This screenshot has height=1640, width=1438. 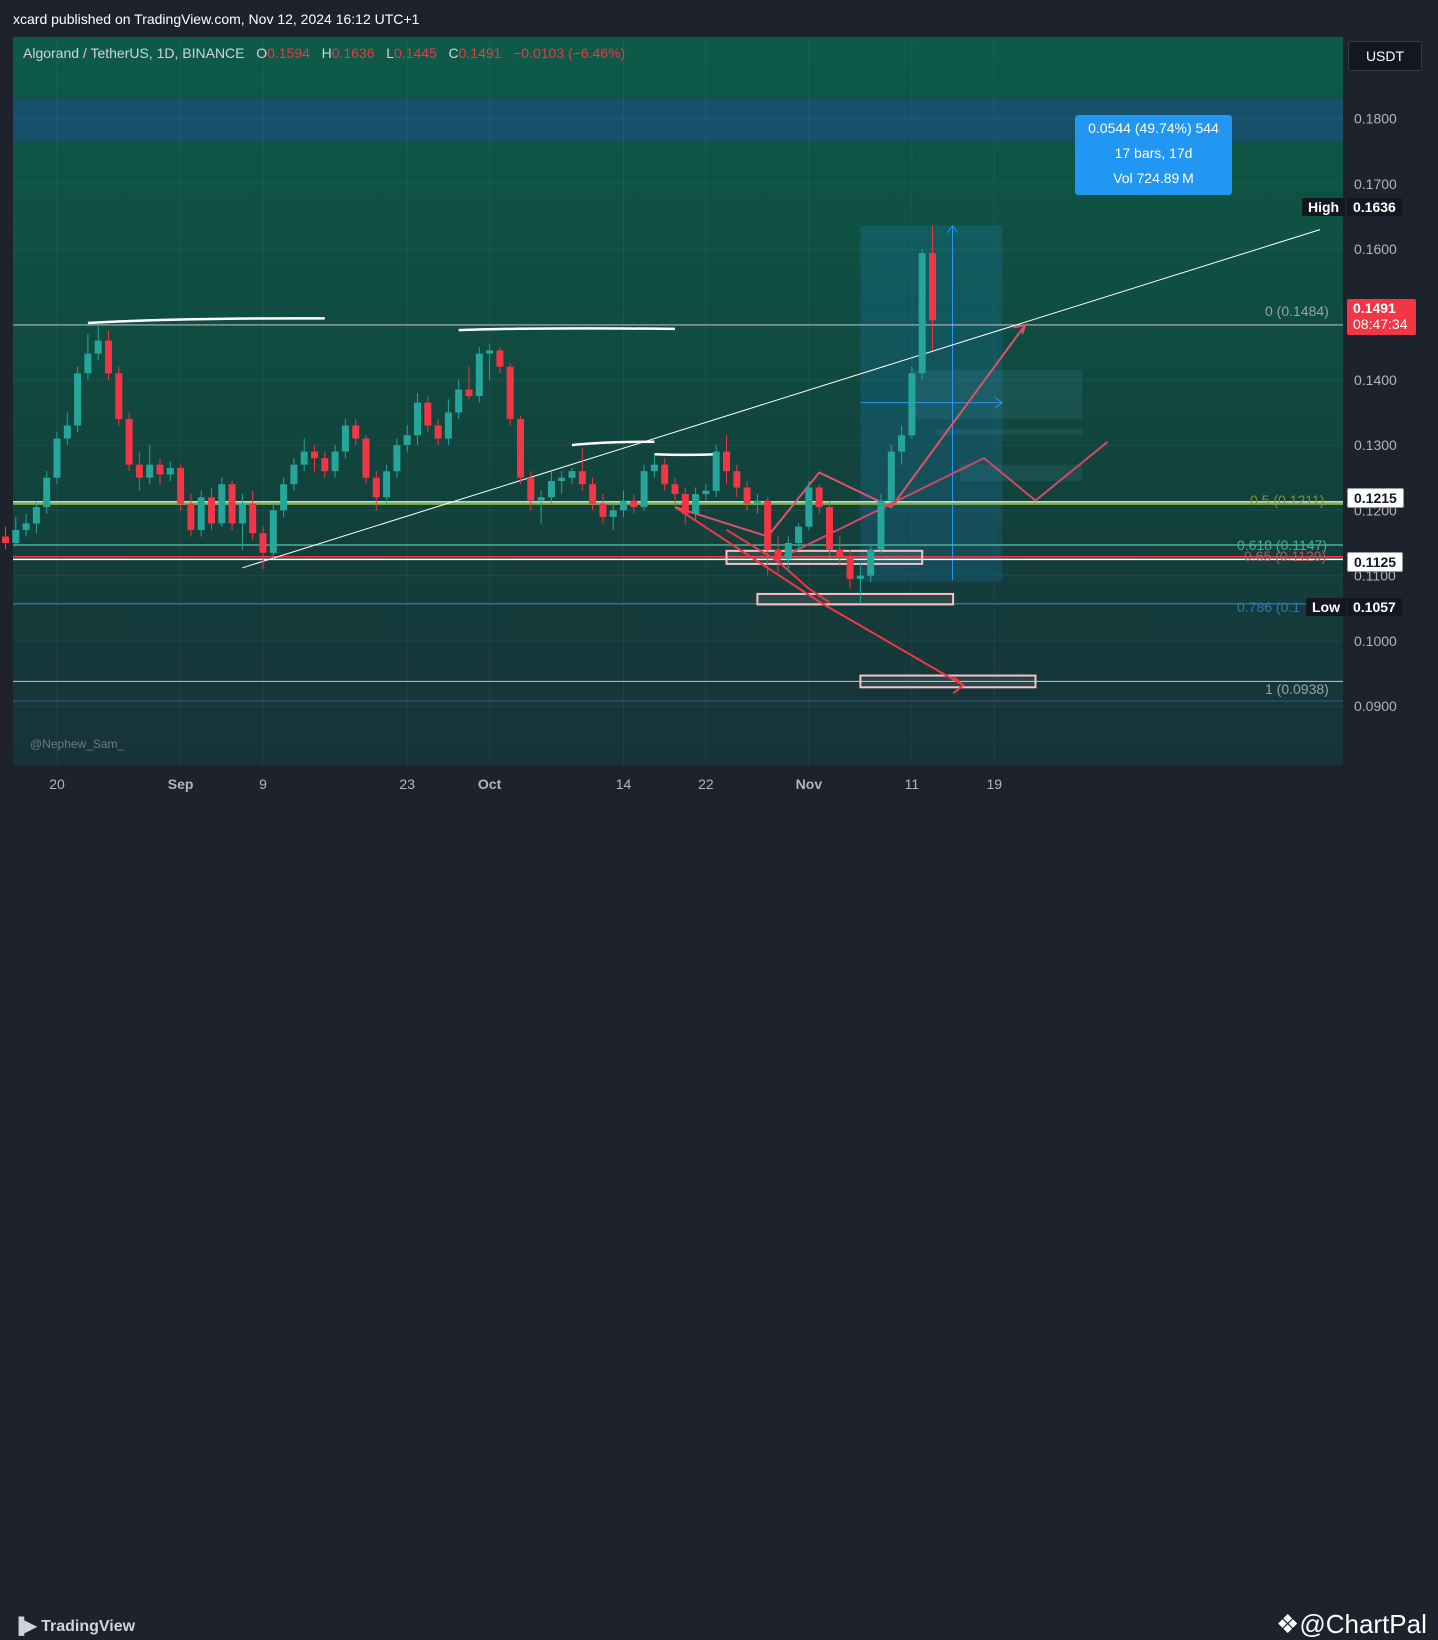 What do you see at coordinates (407, 784) in the screenshot?
I see `time-tick-label: 23` at bounding box center [407, 784].